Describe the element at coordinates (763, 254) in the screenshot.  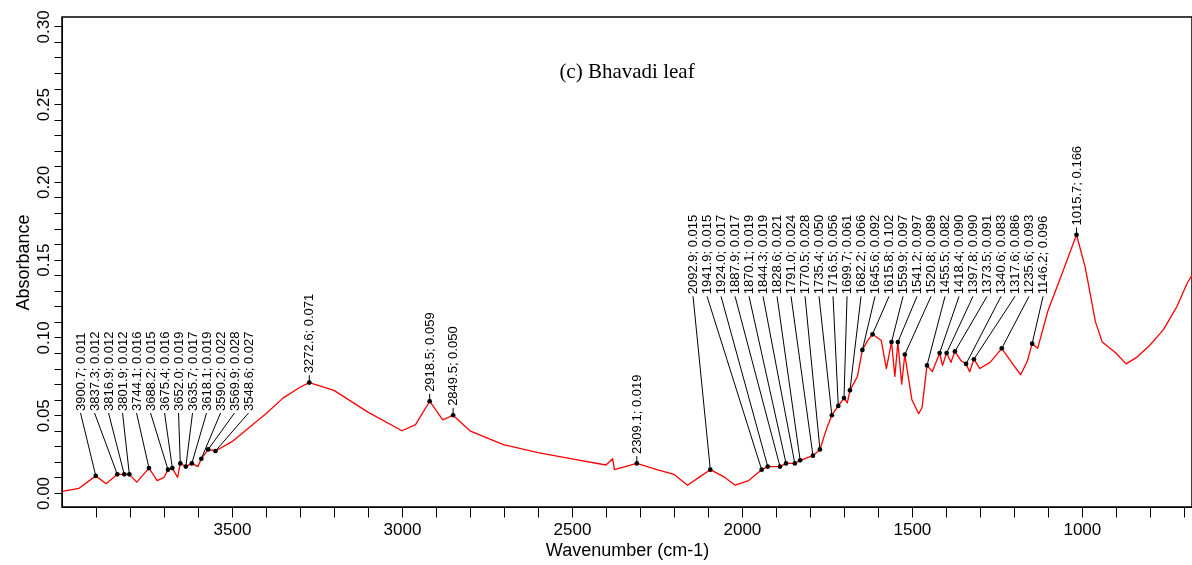
I see `annotation: 1844.3; 0.019` at that location.